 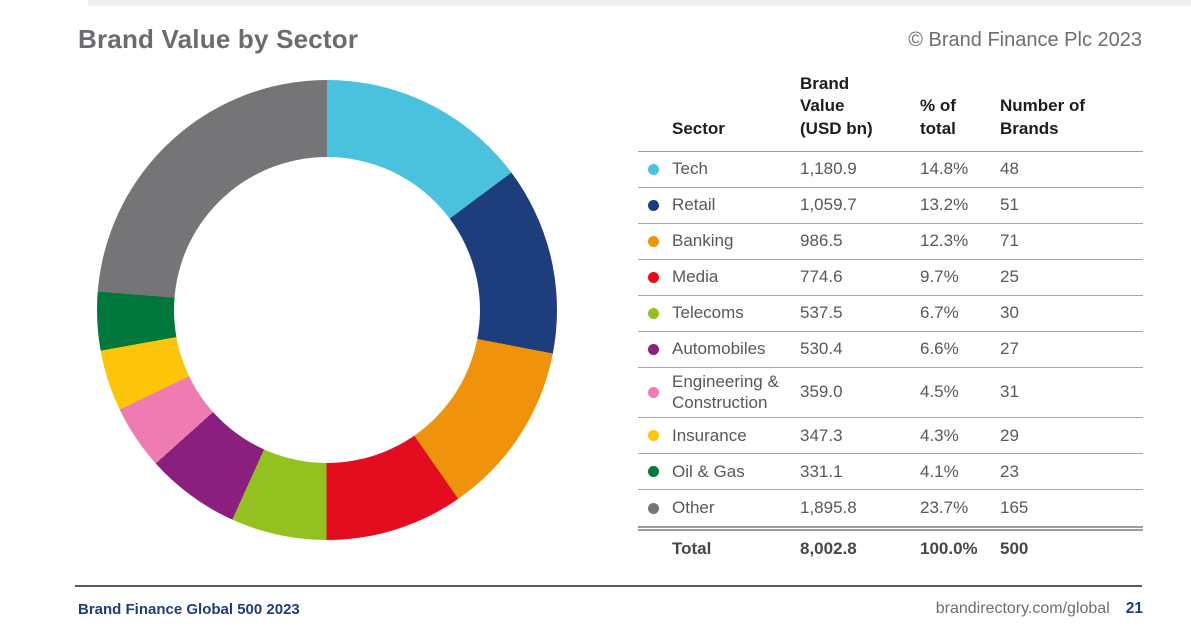 I want to click on footer-divider-line, so click(x=608, y=586).